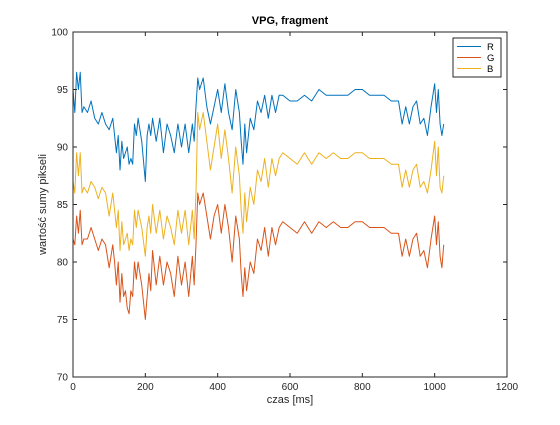 The image size is (560, 425). Describe the element at coordinates (490, 69) in the screenshot. I see `legend-label-b: B` at that location.